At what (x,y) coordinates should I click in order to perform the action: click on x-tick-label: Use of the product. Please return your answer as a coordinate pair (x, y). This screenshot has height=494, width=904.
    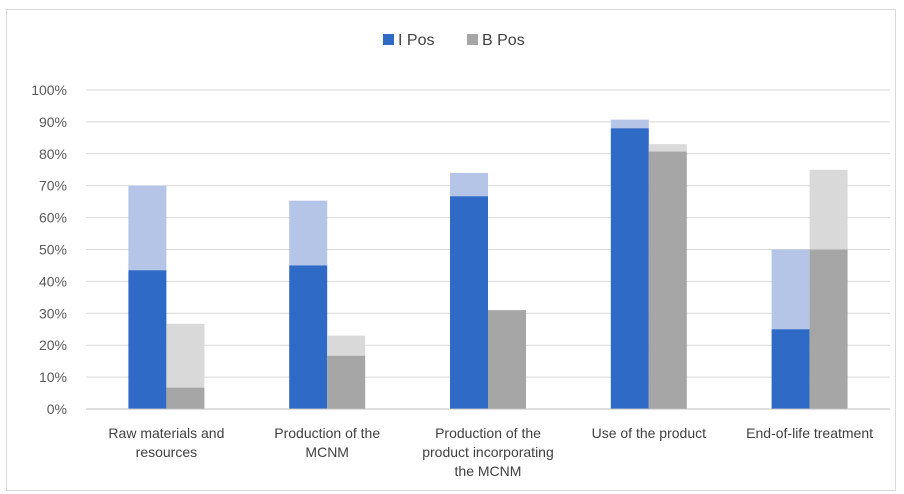
    Looking at the image, I should click on (649, 433).